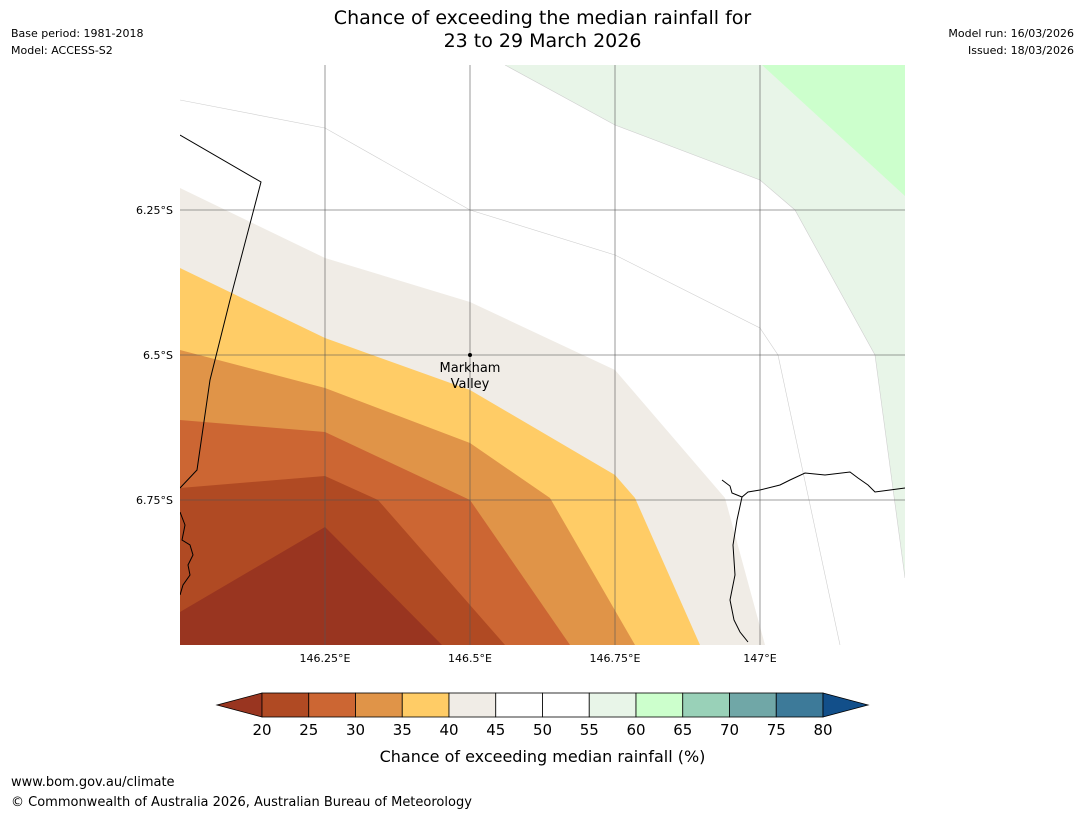 The width and height of the screenshot is (1085, 816). What do you see at coordinates (615, 658) in the screenshot?
I see `lon-tick-label: 146.75°E` at bounding box center [615, 658].